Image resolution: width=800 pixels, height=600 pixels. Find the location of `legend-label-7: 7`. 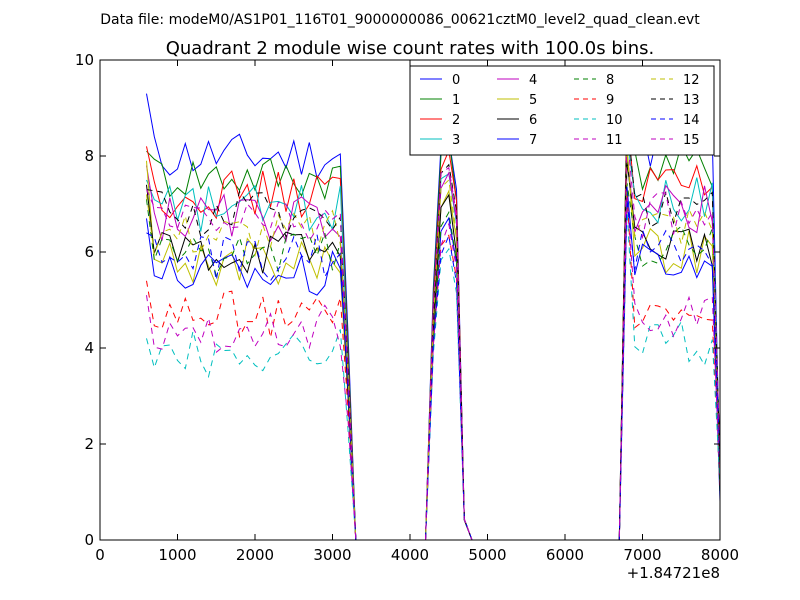

legend-label-7: 7 is located at coordinates (533, 140).